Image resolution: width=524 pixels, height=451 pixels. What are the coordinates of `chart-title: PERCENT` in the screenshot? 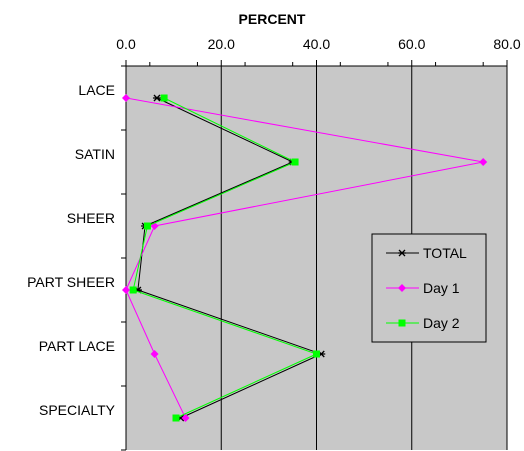 It's located at (272, 19).